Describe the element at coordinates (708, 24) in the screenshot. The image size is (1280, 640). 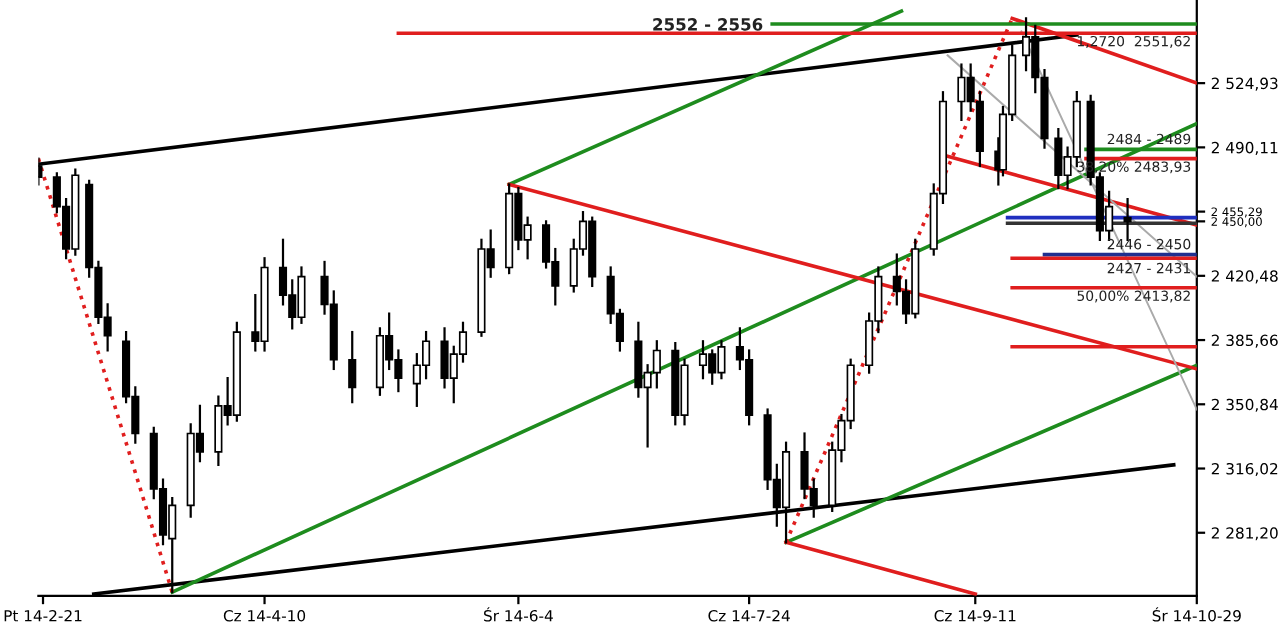
I see `annotation: 2552 - 2556` at that location.